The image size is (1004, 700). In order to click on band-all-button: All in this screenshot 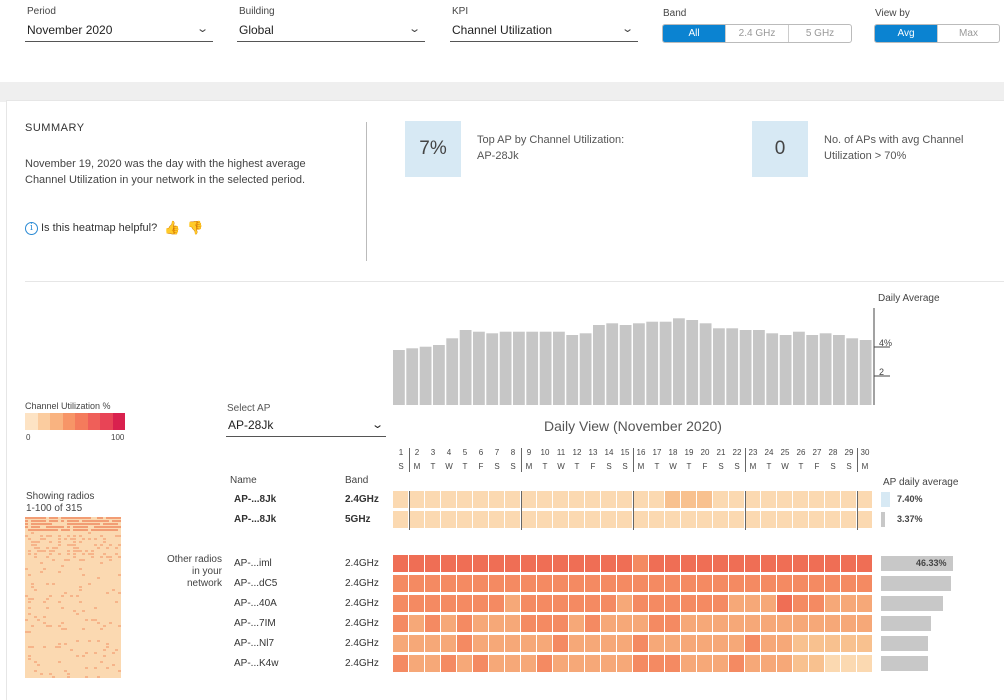, I will do `click(694, 33)`.